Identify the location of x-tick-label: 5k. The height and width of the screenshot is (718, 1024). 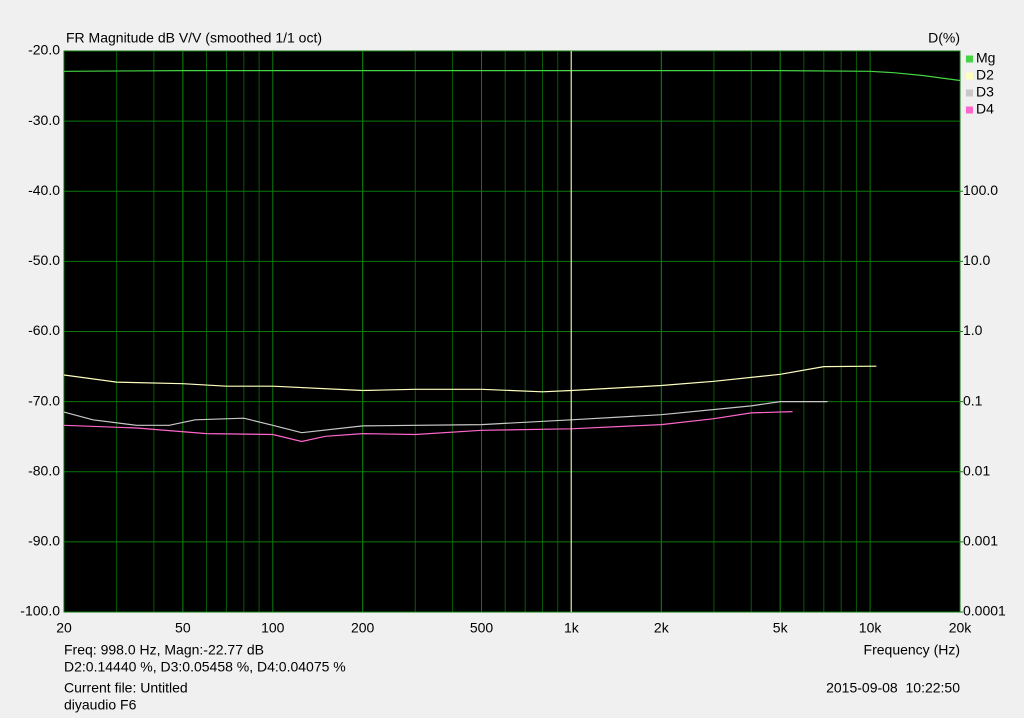
(781, 628).